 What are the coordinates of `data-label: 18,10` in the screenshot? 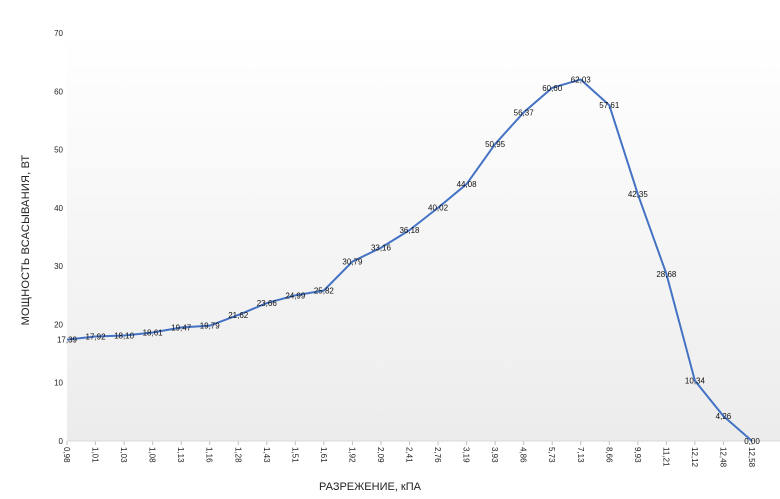 It's located at (124, 336).